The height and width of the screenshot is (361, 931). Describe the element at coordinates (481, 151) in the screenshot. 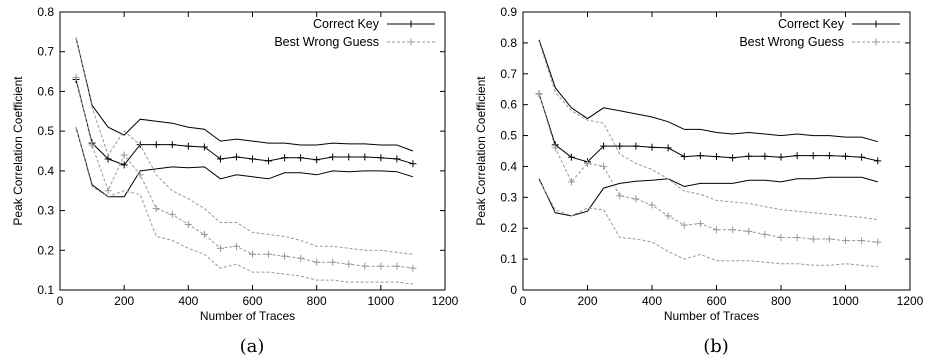

I see `y-axis-label: Peak Correlation Coefficient` at that location.